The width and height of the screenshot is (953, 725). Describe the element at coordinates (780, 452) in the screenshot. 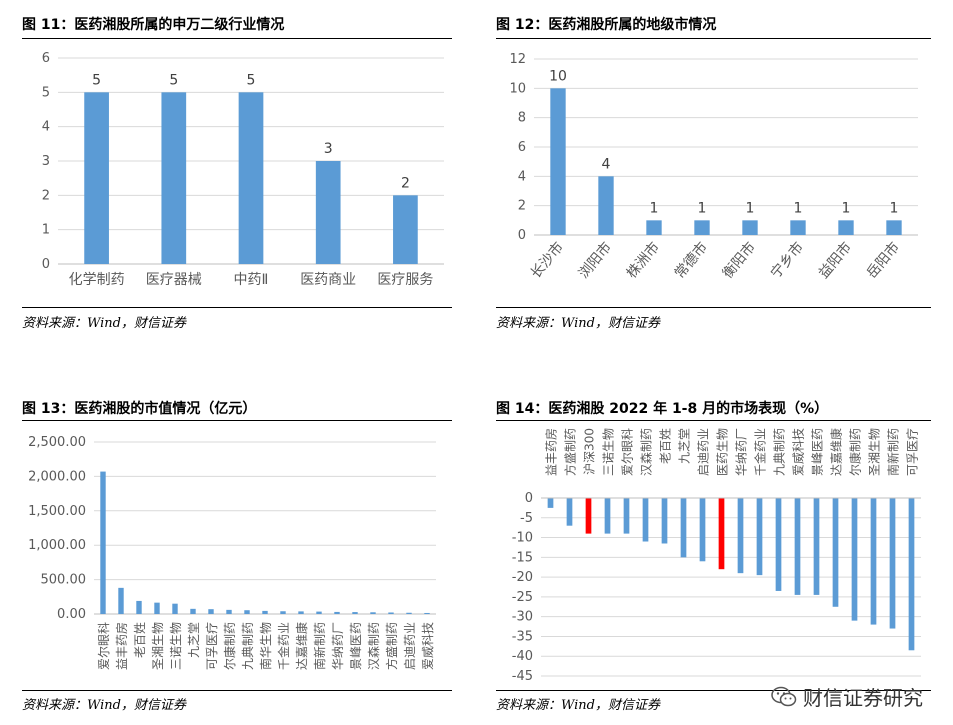

I see `x-tick-label: 九典制药` at that location.